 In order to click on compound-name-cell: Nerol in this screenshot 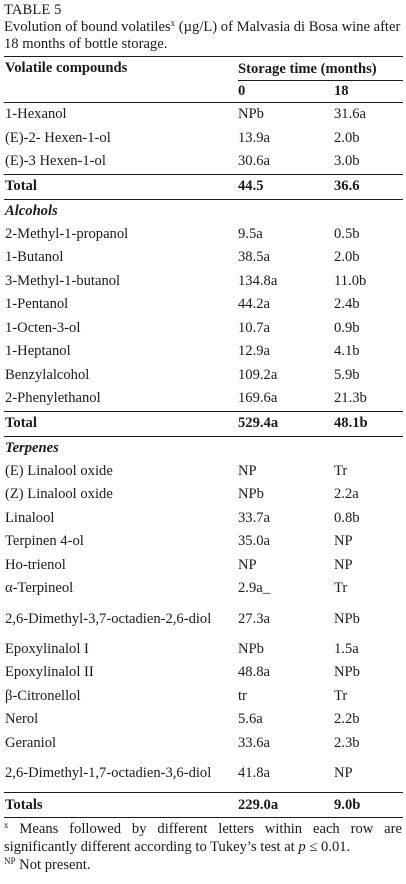, I will do `click(22, 719)`.